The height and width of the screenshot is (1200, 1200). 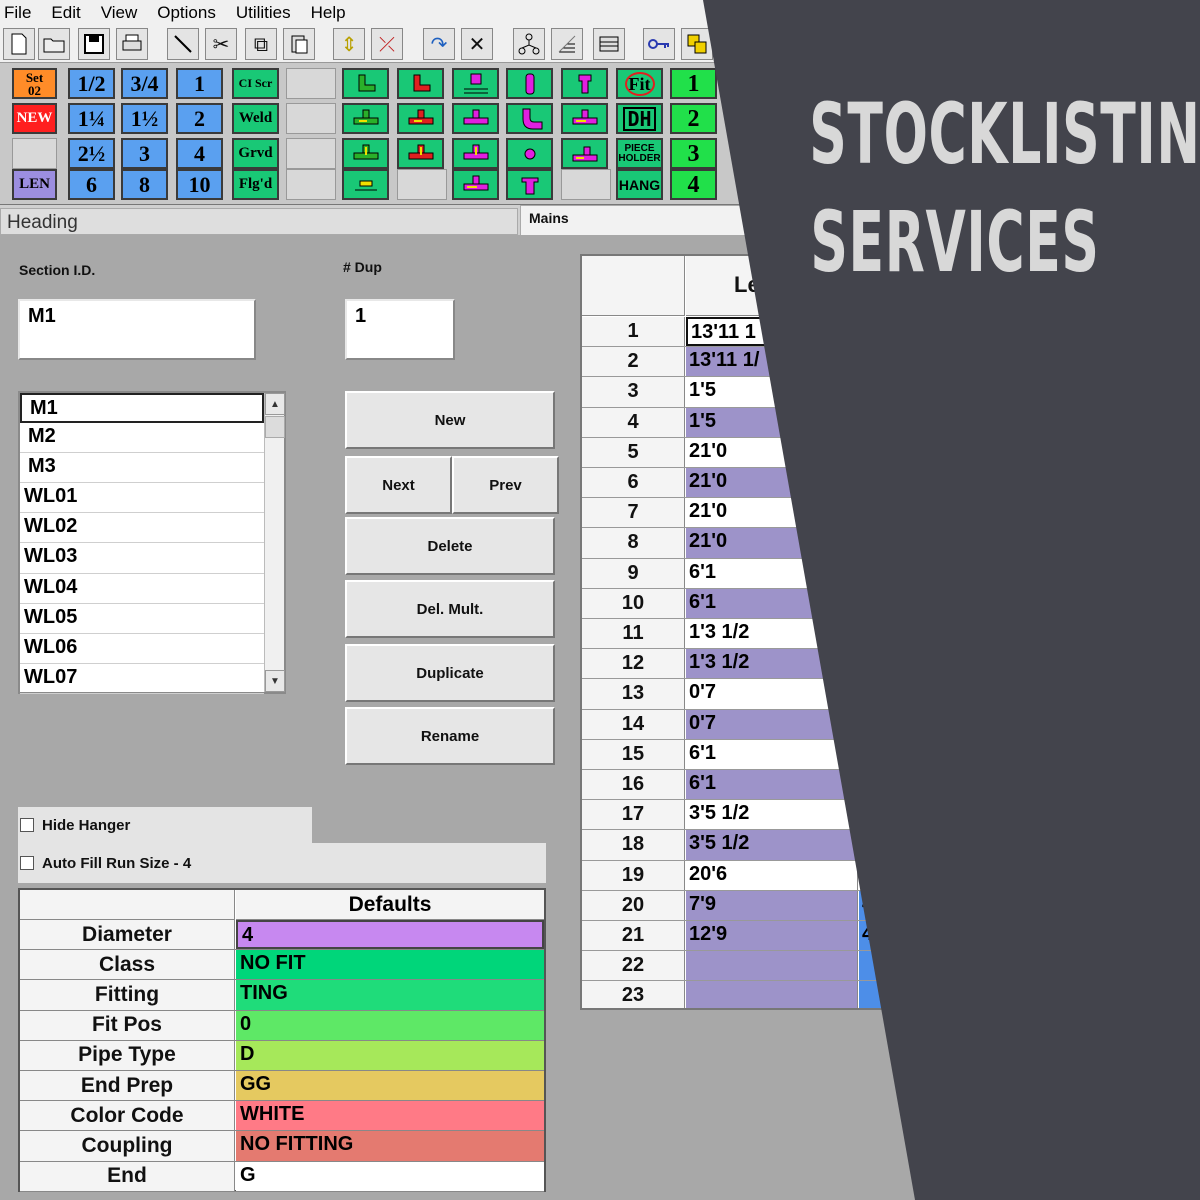 What do you see at coordinates (697, 44) in the screenshot?
I see `layers-icon` at bounding box center [697, 44].